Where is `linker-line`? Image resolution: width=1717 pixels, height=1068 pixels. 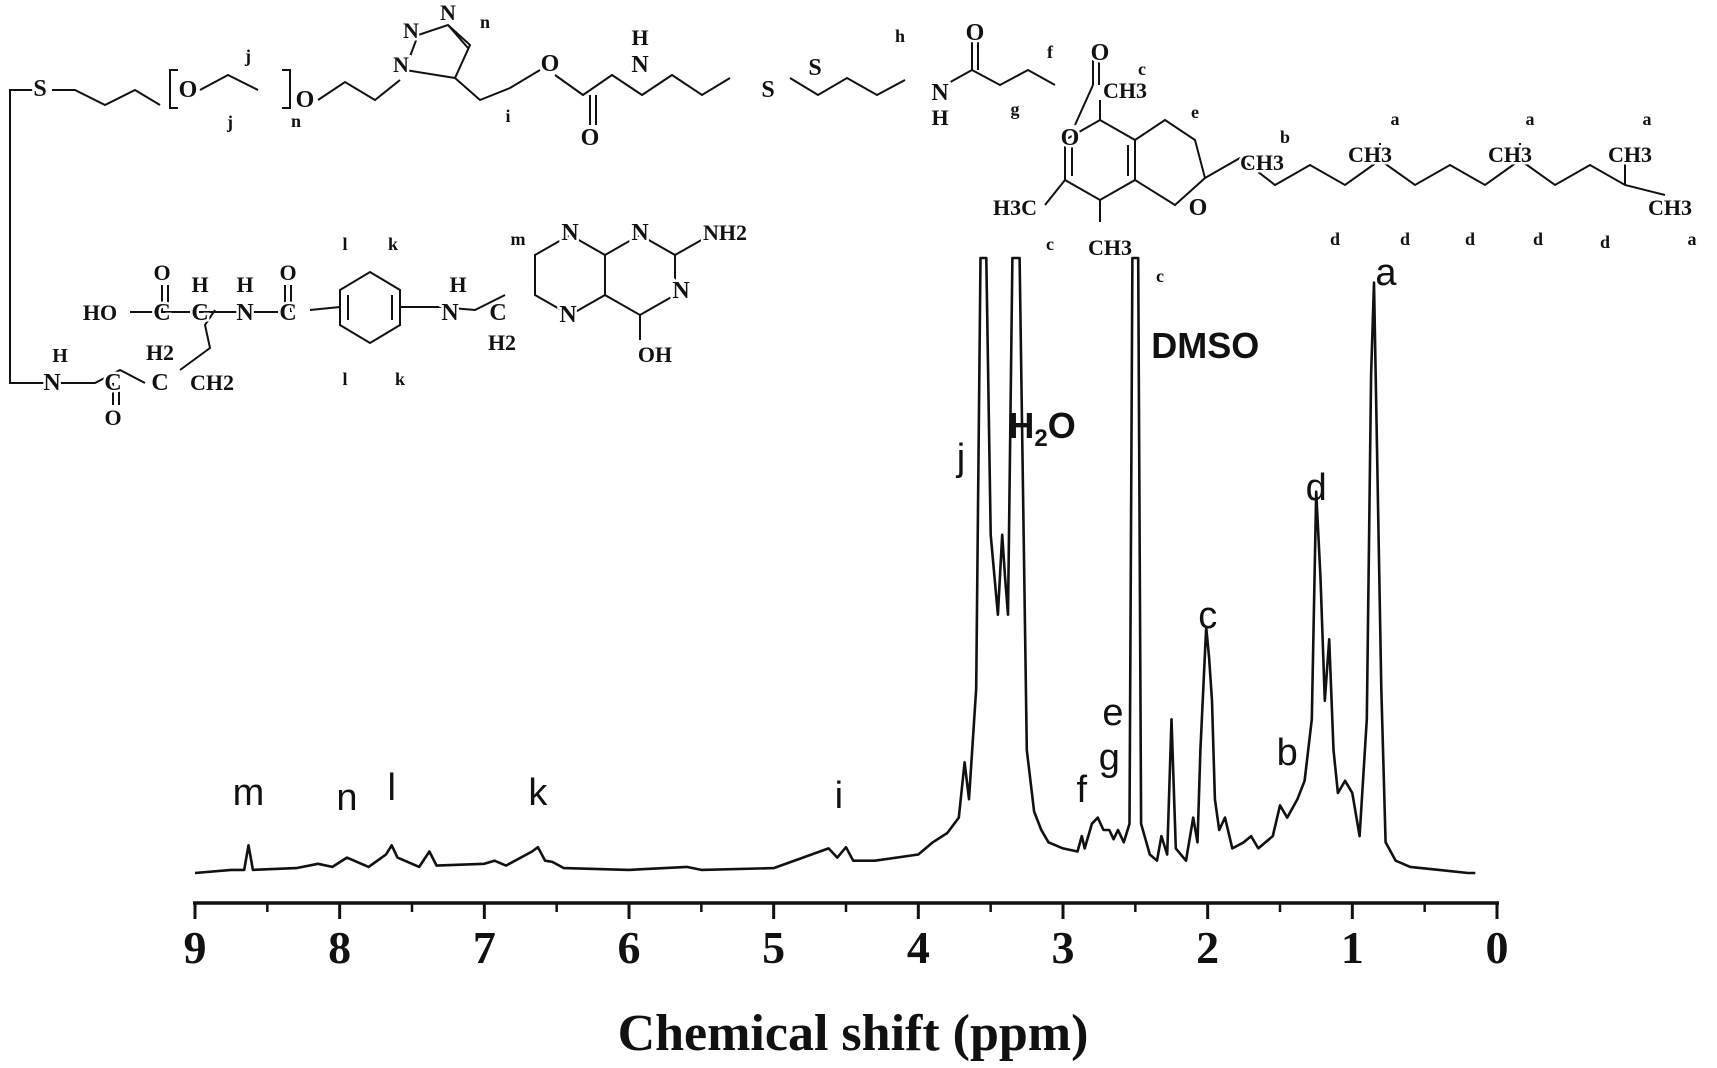 linker-line is located at coordinates (29, 236).